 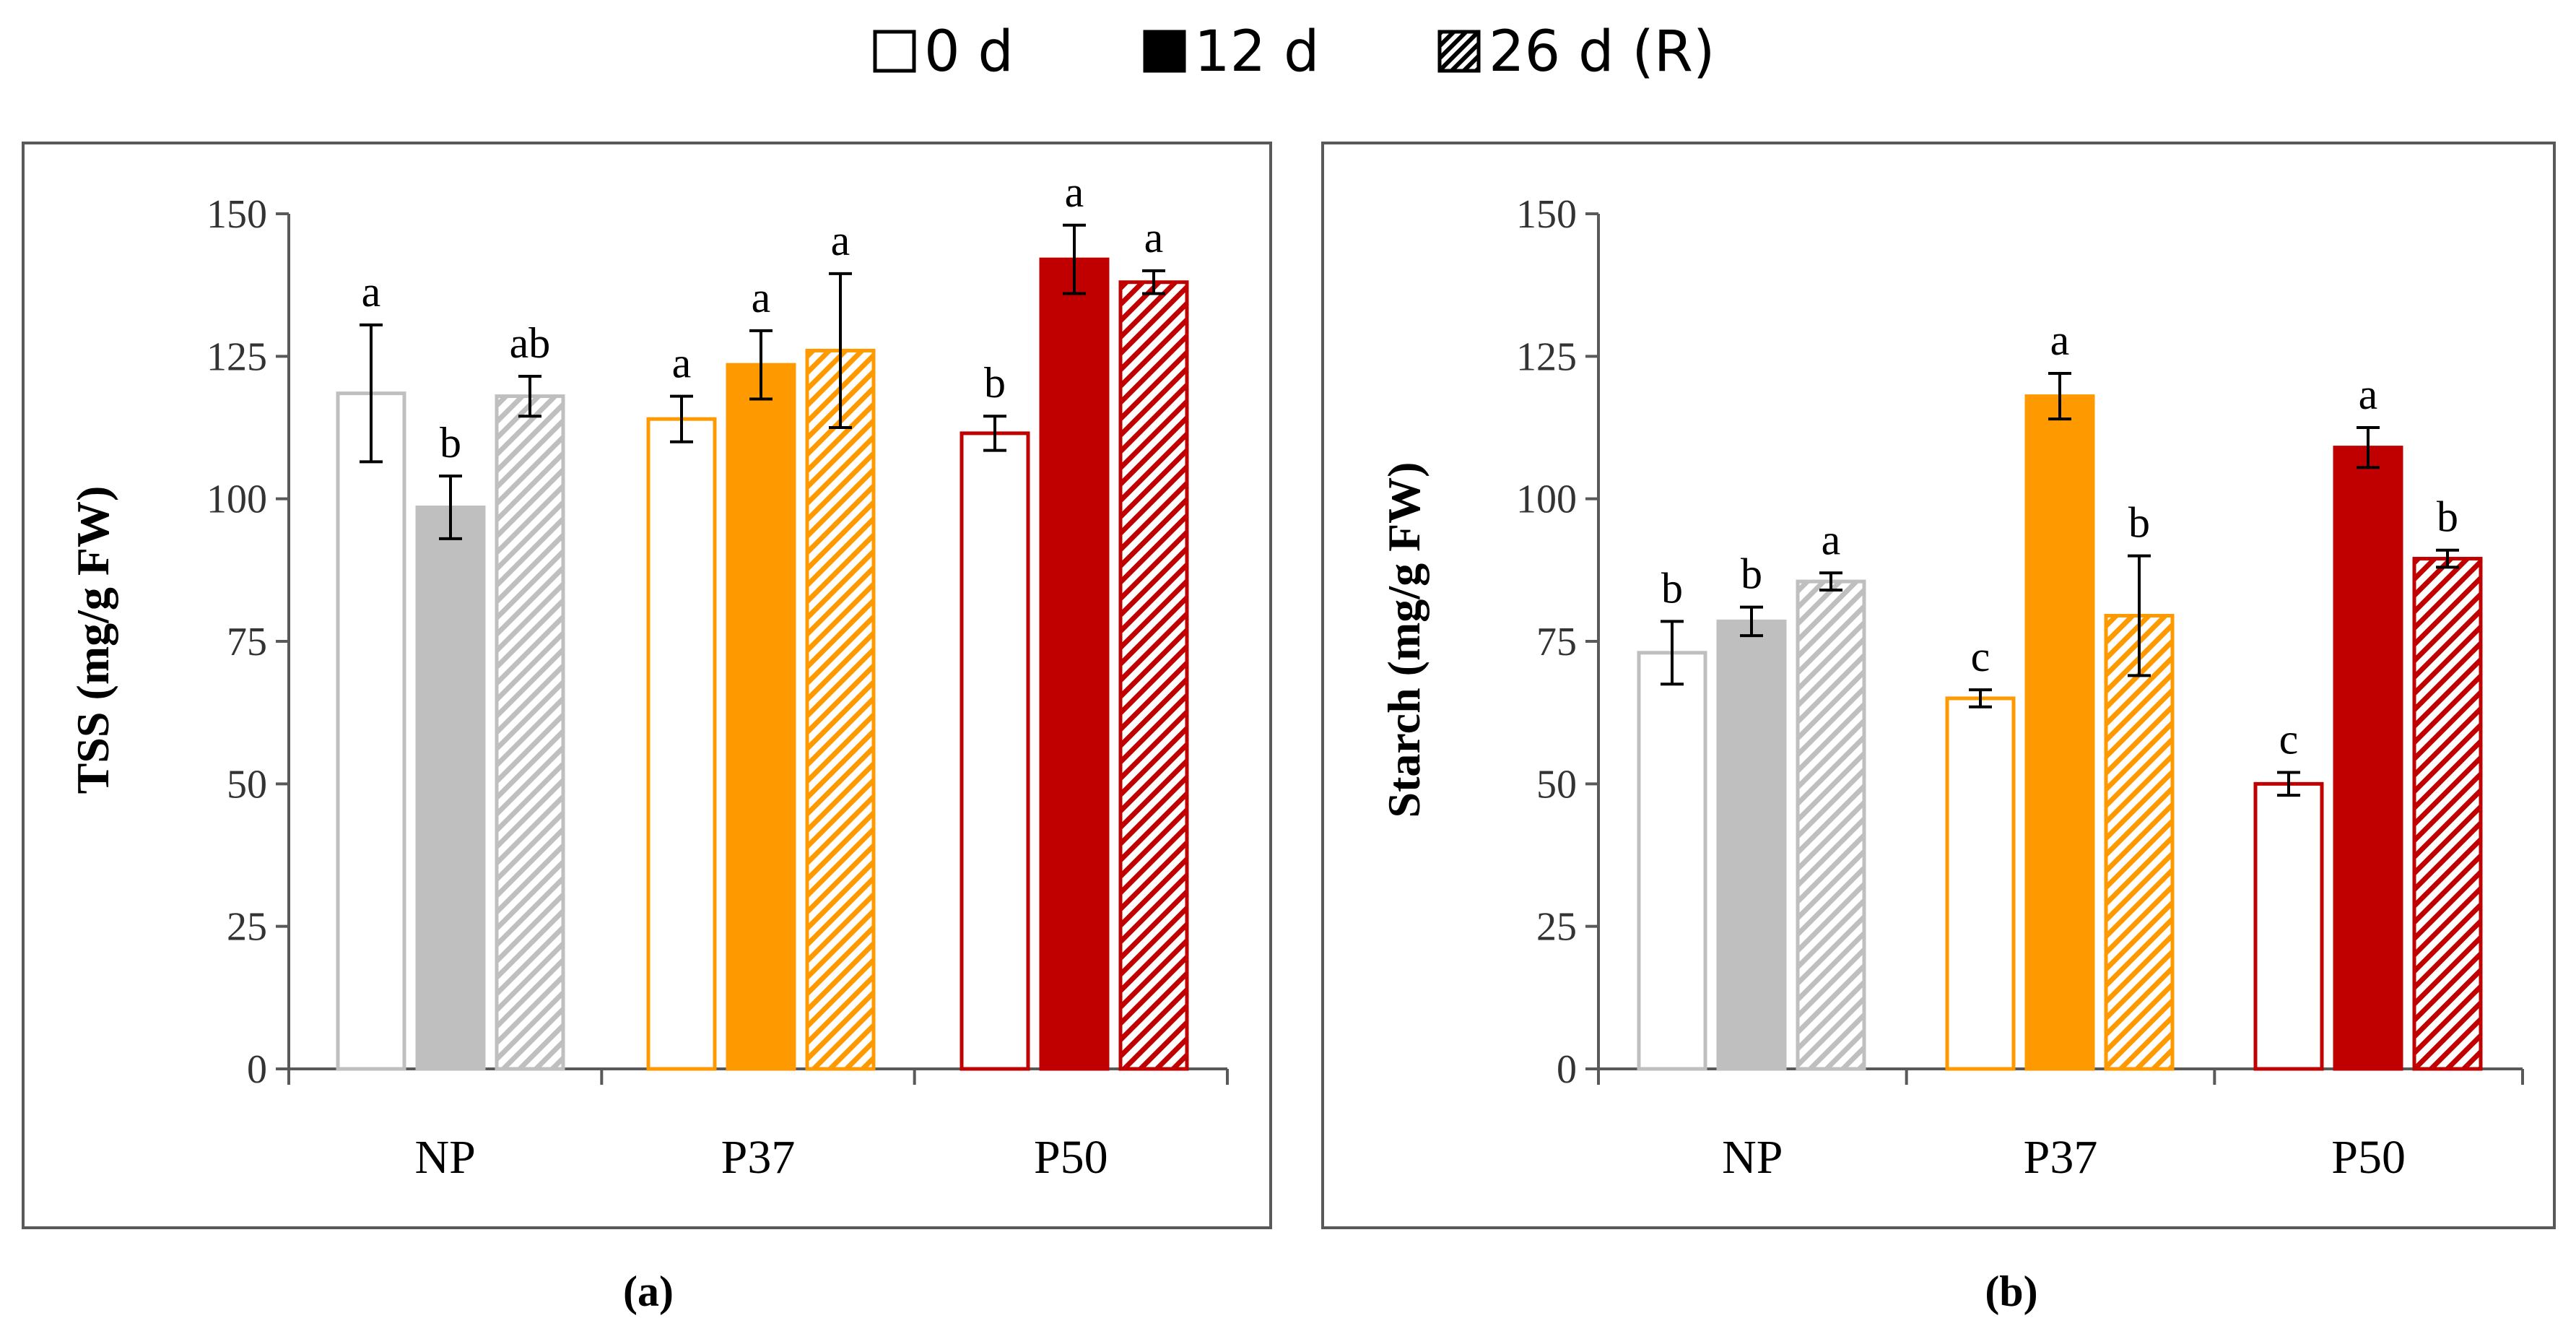 What do you see at coordinates (444, 1157) in the screenshot?
I see `category-label: NP` at bounding box center [444, 1157].